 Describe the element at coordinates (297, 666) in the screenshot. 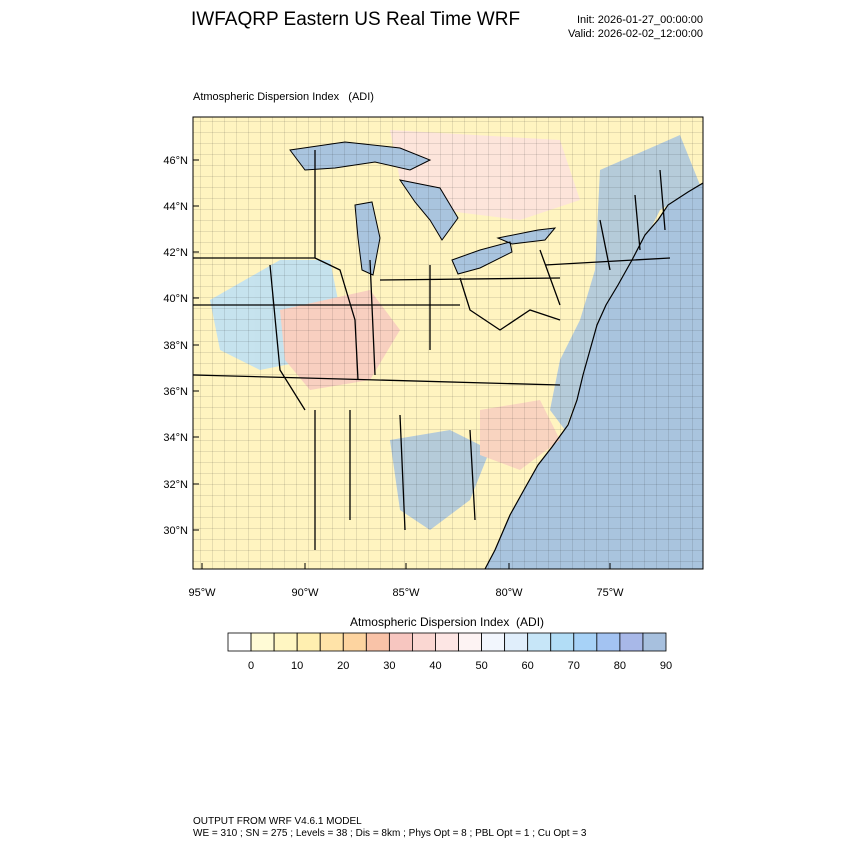

I see `colorbar-tick-label: 10` at that location.